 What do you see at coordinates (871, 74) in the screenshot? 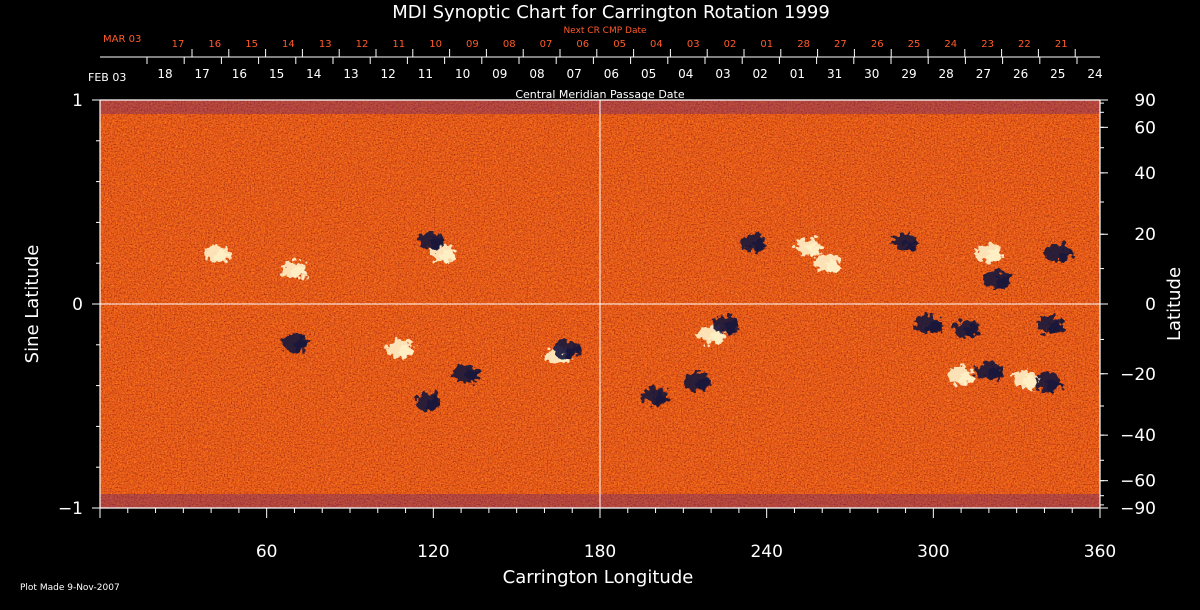
I see `cmp-date-label: 30` at bounding box center [871, 74].